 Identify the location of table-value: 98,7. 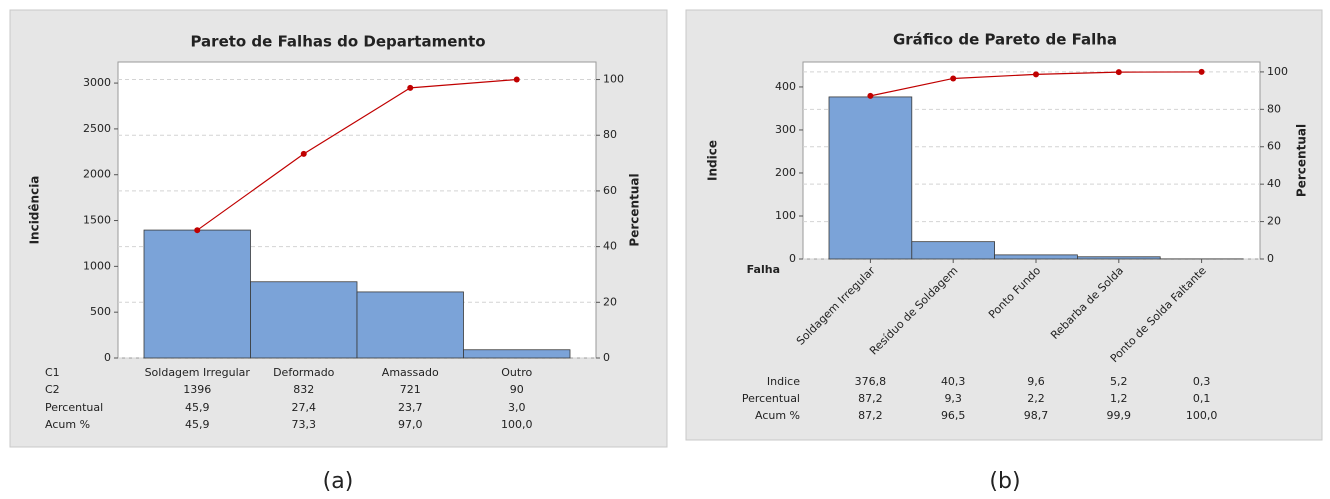
(1036, 415).